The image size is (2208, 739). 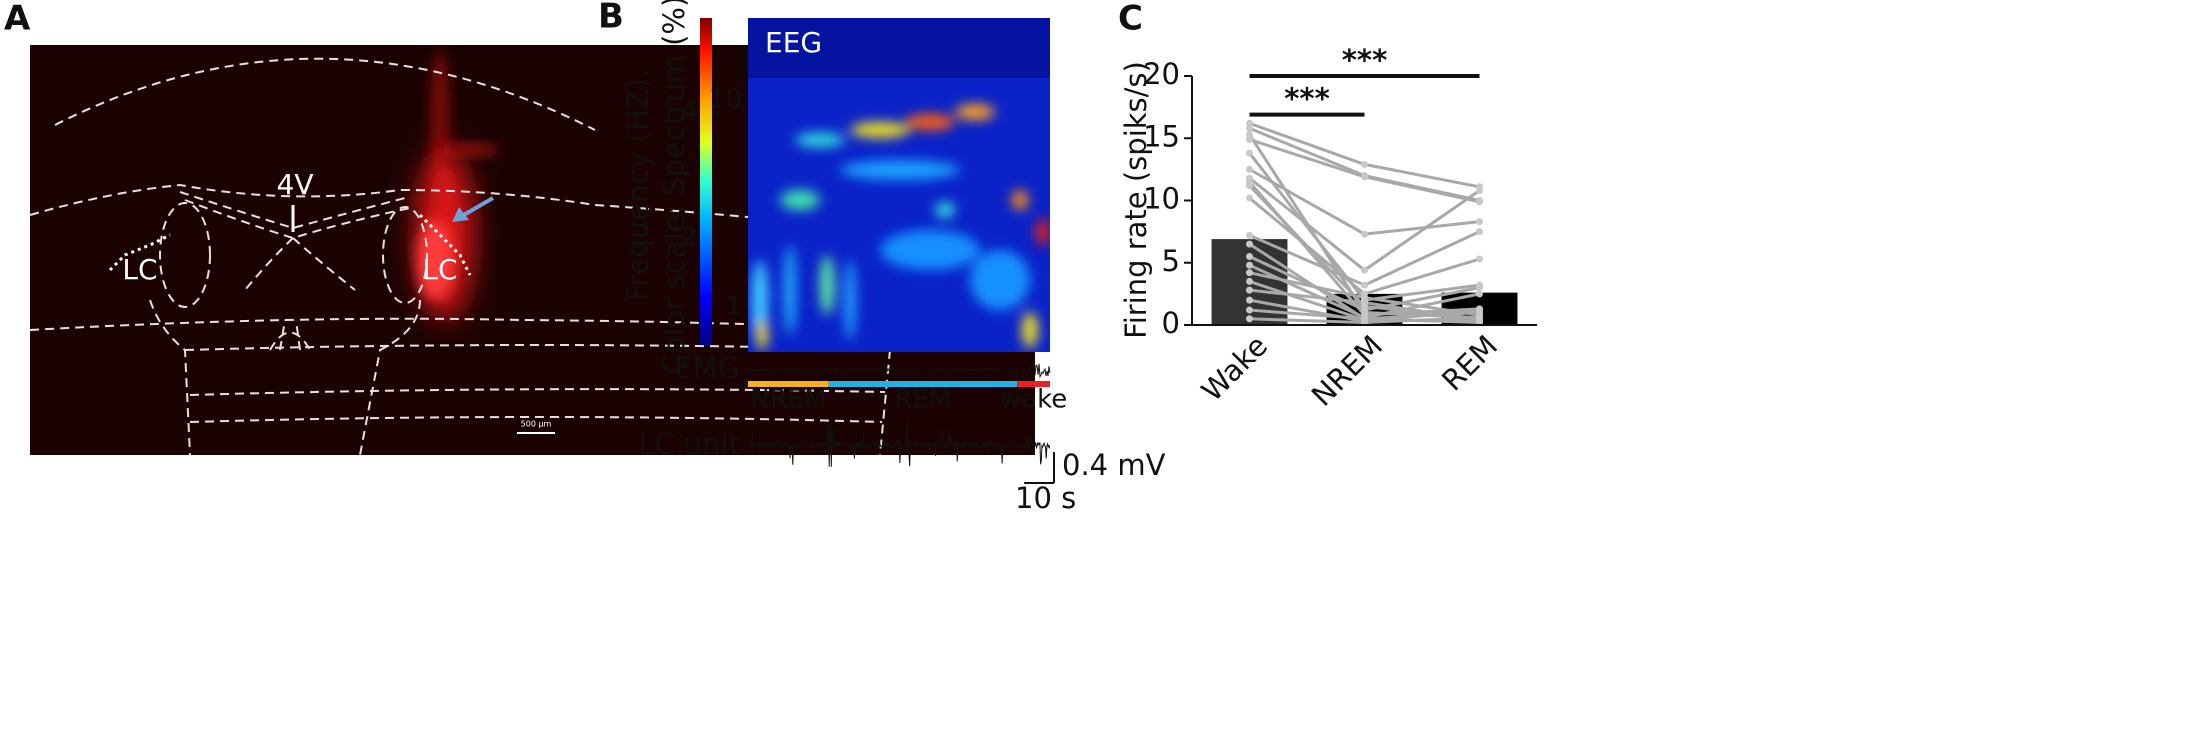 What do you see at coordinates (1171, 323) in the screenshot?
I see `y-tick-label: 0` at bounding box center [1171, 323].